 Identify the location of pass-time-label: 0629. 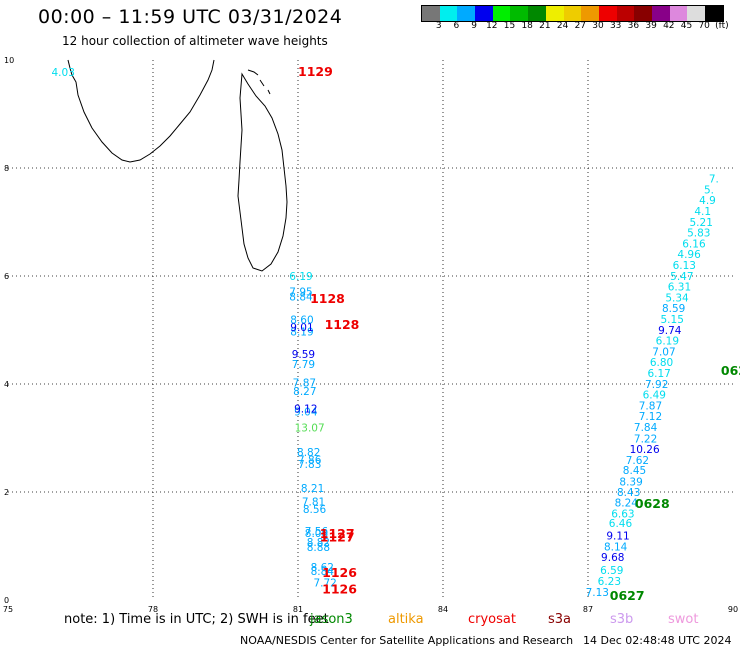
(730, 370).